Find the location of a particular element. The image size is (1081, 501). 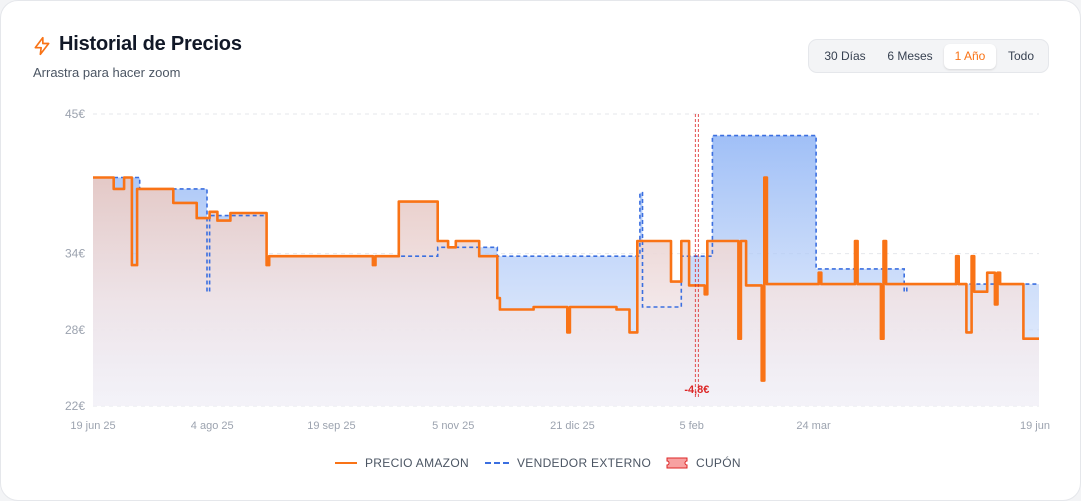

x-tick-label: 19 sep 25 is located at coordinates (331, 426).